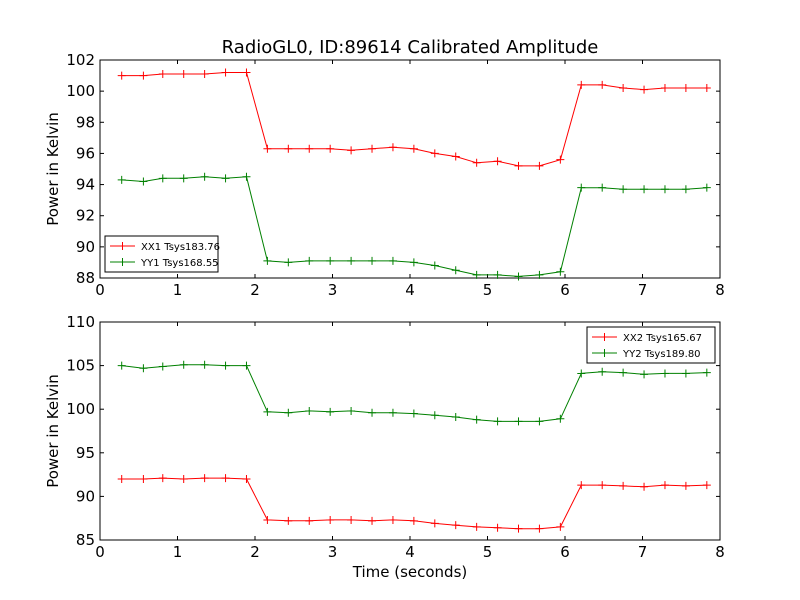 Image resolution: width=800 pixels, height=600 pixels. I want to click on y-tick-label: 92, so click(85, 216).